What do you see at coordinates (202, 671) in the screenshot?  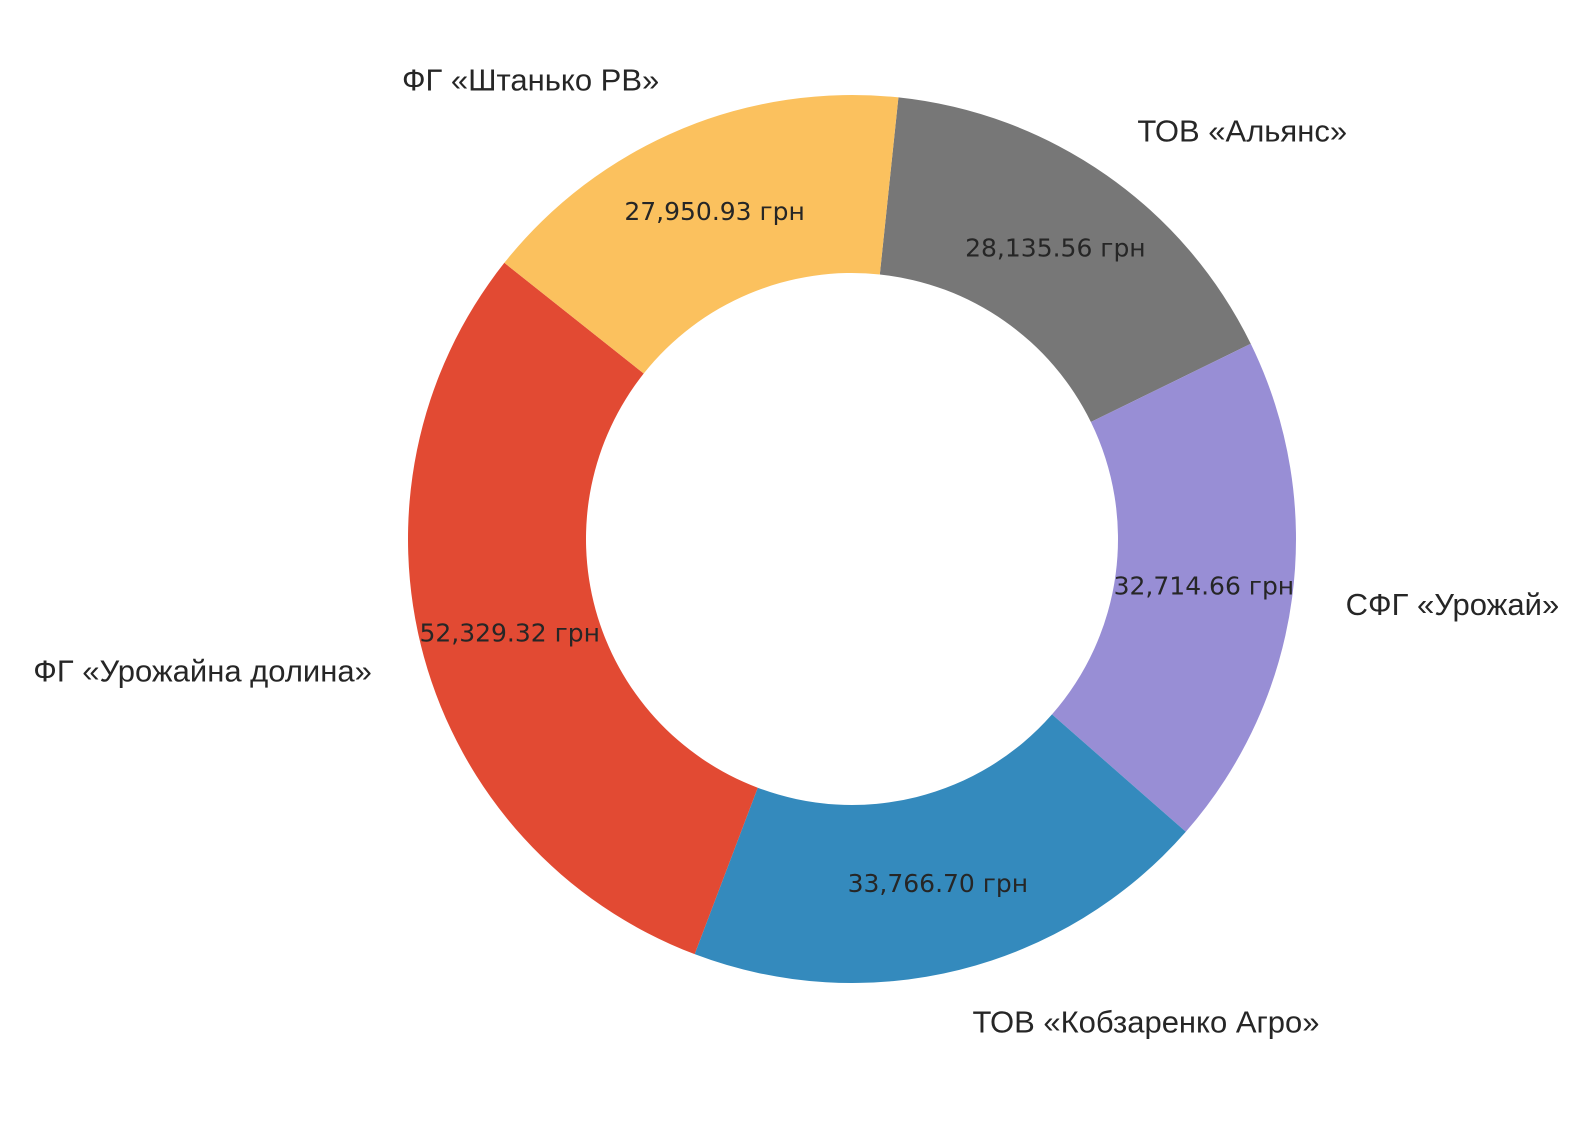 I see `slice-category-label-4: ФГ «Урожайна долина»` at bounding box center [202, 671].